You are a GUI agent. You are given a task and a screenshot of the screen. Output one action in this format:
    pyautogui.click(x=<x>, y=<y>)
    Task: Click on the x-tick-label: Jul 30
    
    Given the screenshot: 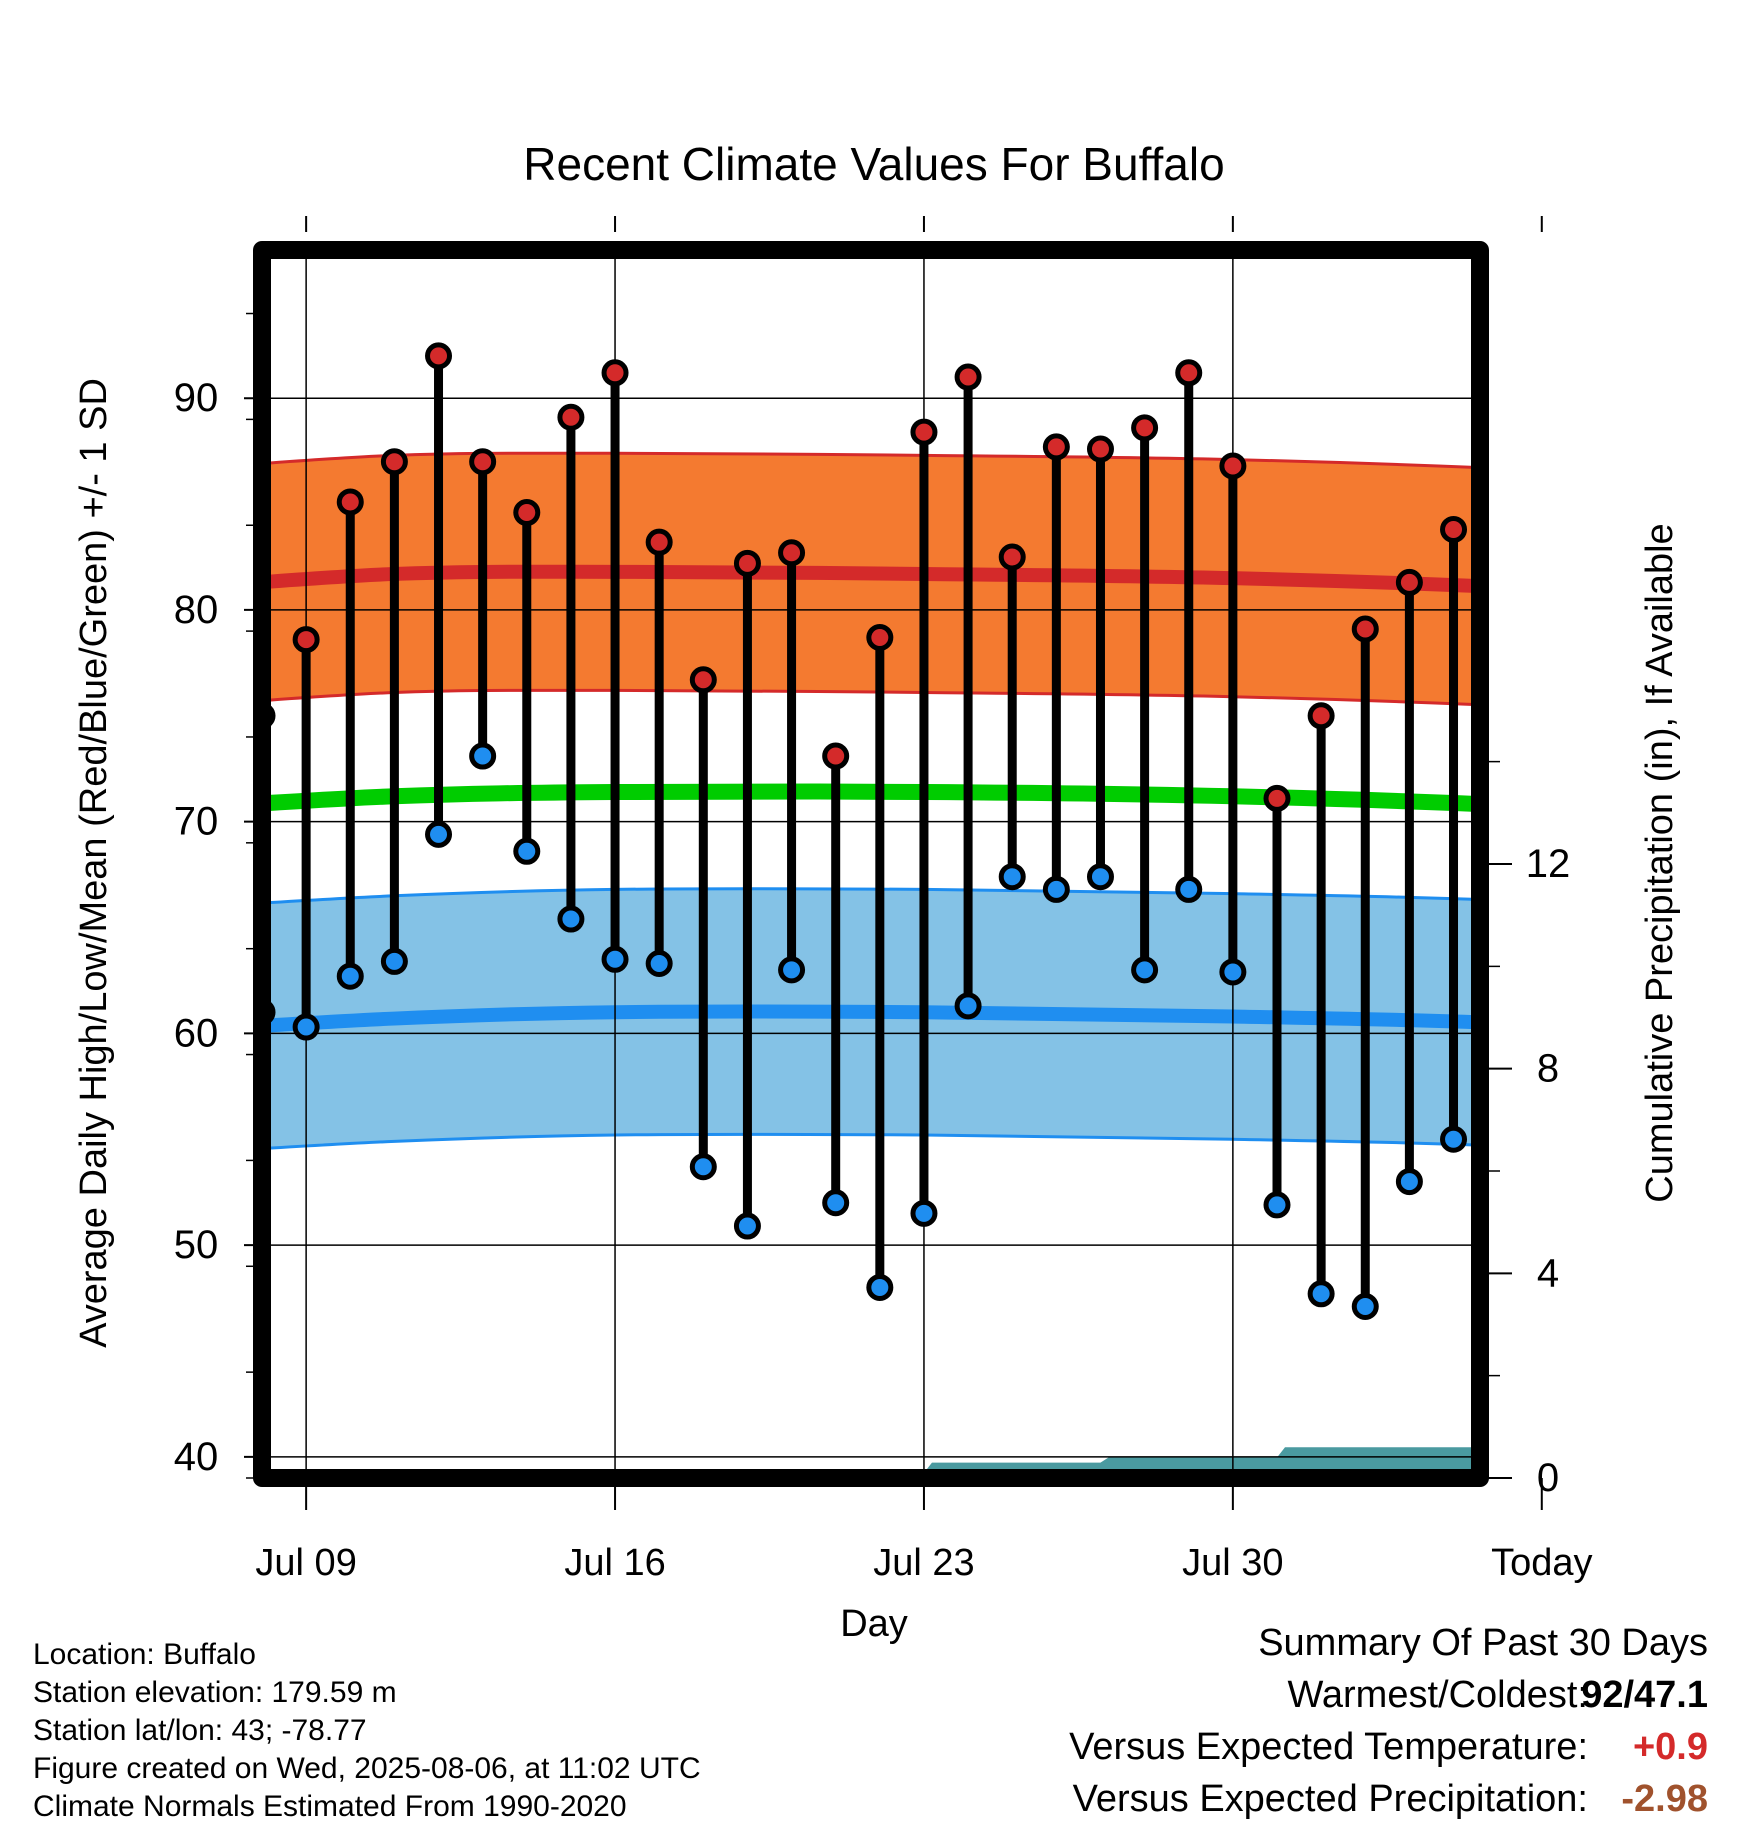 What is the action you would take?
    pyautogui.click(x=1232, y=1563)
    